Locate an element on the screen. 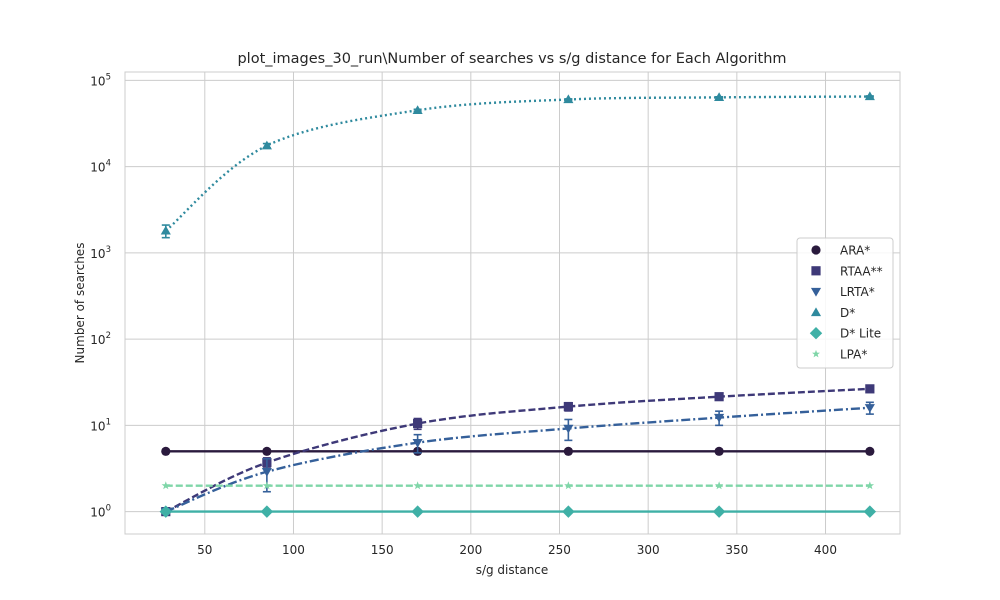  y-tick-label: 10³ is located at coordinates (100, 253).